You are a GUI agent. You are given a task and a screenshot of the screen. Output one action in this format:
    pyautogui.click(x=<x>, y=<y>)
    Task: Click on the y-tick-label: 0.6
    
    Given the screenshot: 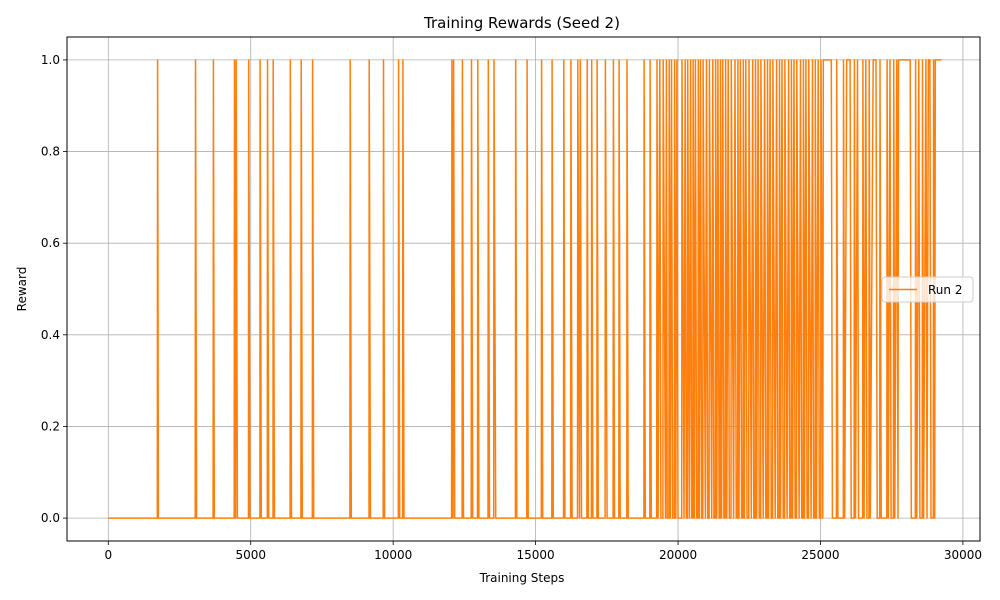 What is the action you would take?
    pyautogui.click(x=50, y=243)
    